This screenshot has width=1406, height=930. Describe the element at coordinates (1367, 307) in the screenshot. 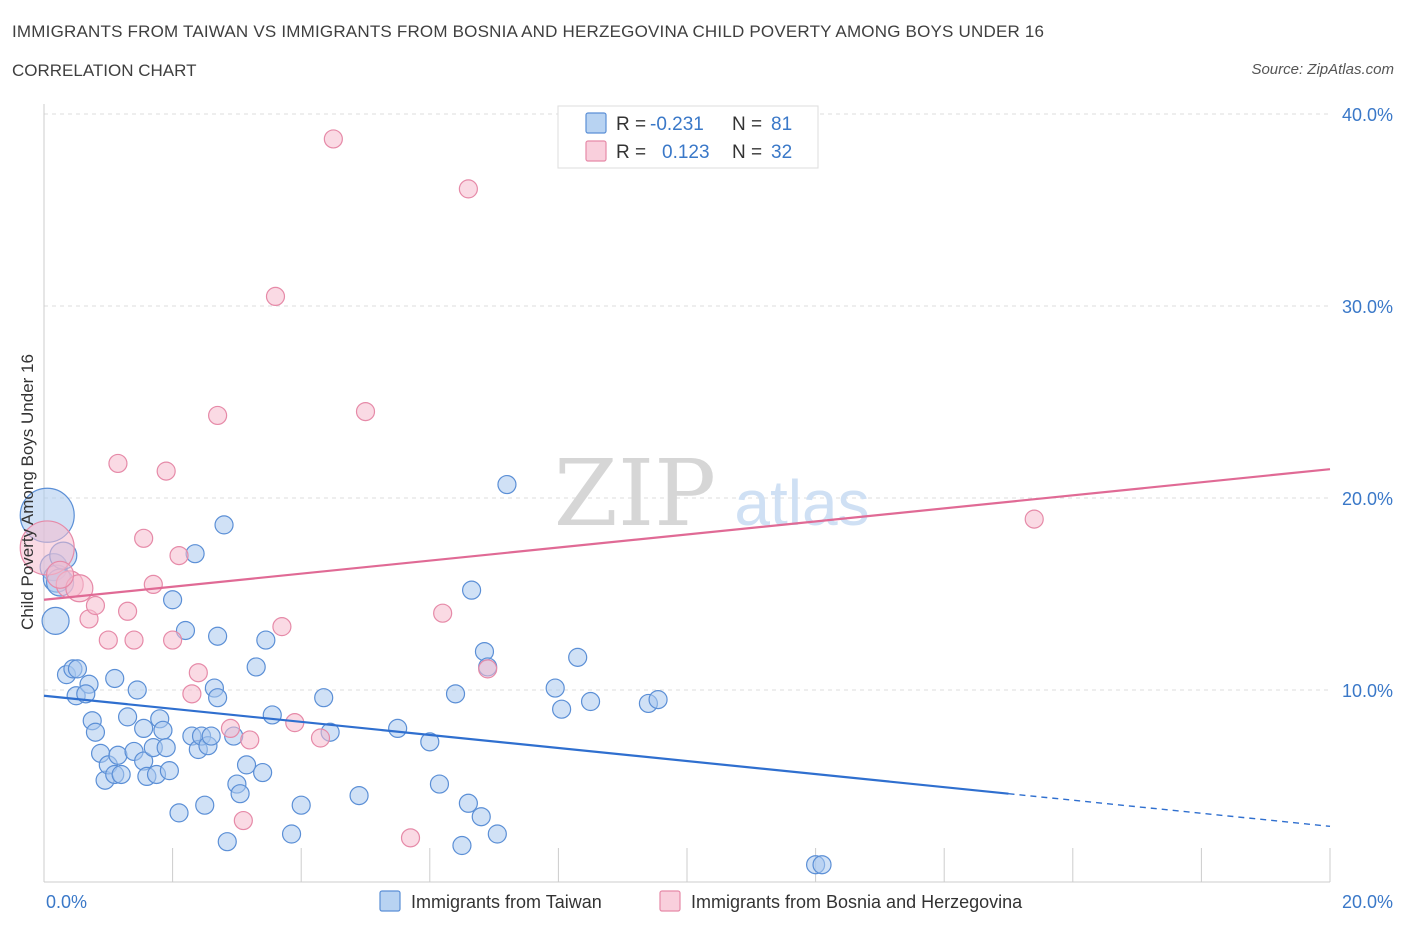

I see `y-tick-label: 30.0%` at that location.